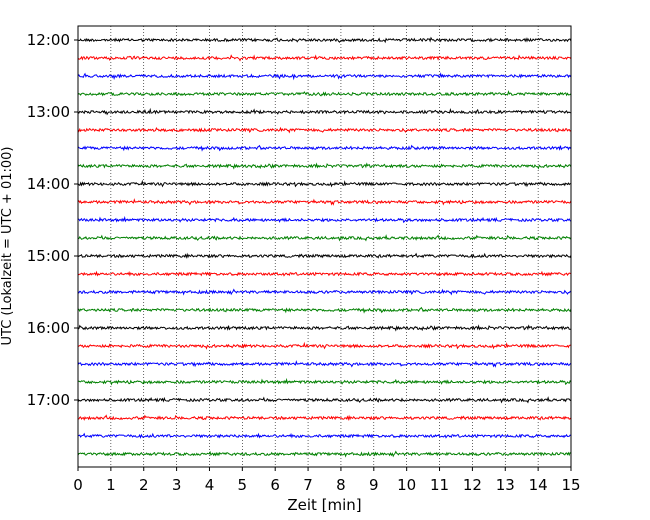 Image resolution: width=650 pixels, height=520 pixels. I want to click on y-axis-ticks: 12:00 13:00 14:00 15:00 16:00 17:00, so click(52, 220).